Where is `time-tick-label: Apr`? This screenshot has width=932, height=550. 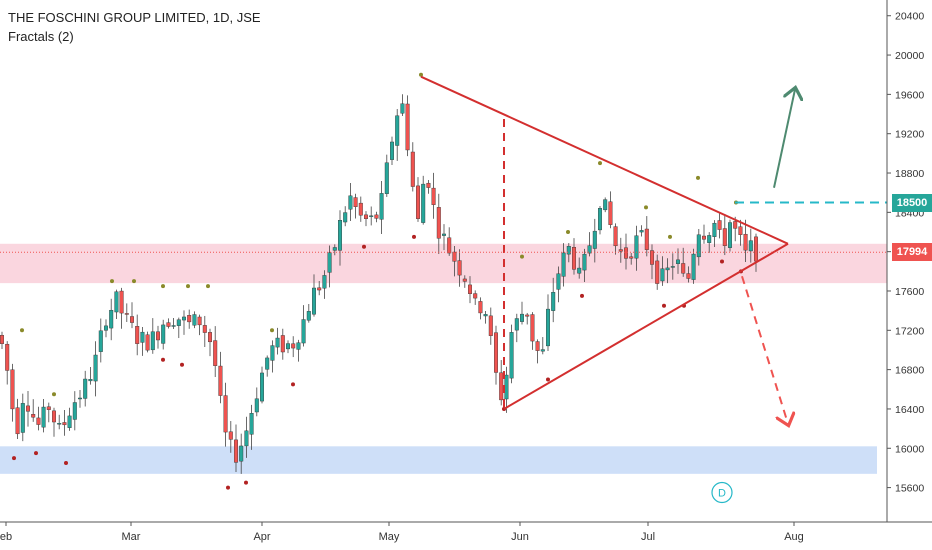
time-tick-label: Apr is located at coordinates (261, 537).